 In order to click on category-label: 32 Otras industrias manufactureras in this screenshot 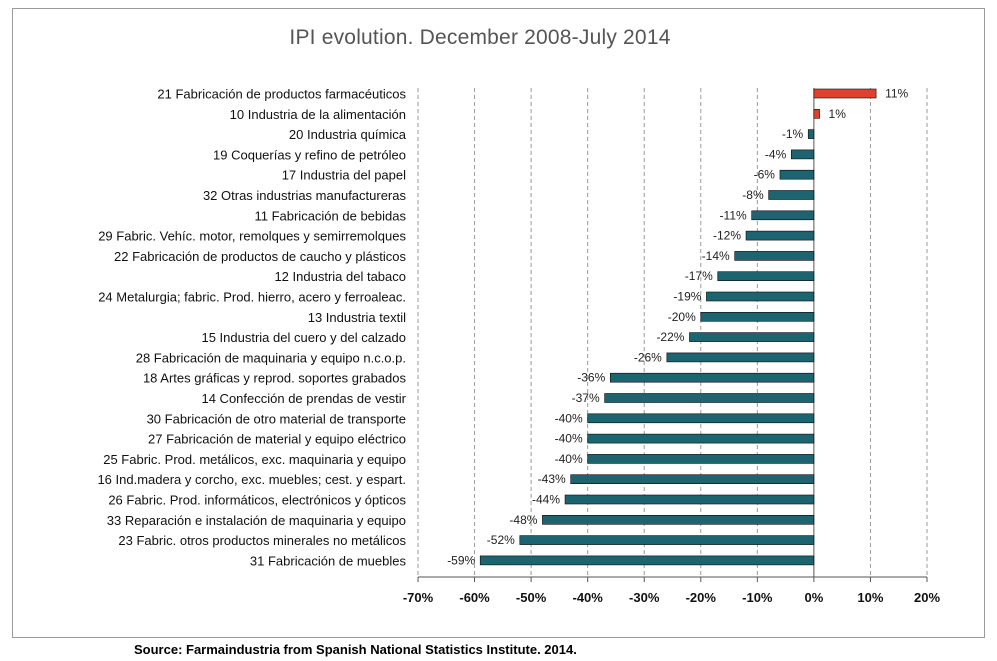, I will do `click(305, 195)`.